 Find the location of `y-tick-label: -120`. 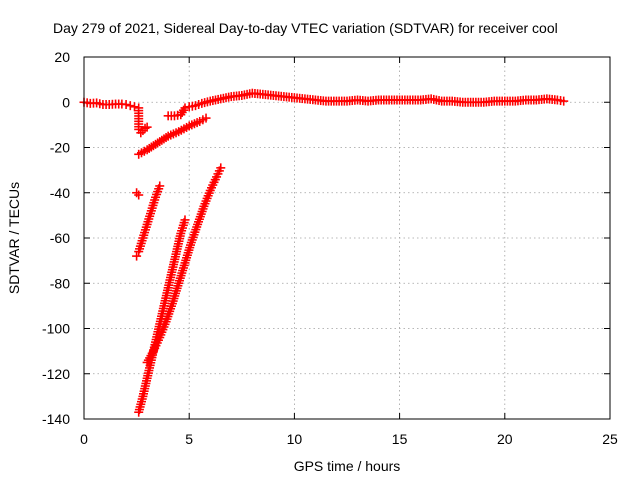

y-tick-label: -120 is located at coordinates (56, 374).